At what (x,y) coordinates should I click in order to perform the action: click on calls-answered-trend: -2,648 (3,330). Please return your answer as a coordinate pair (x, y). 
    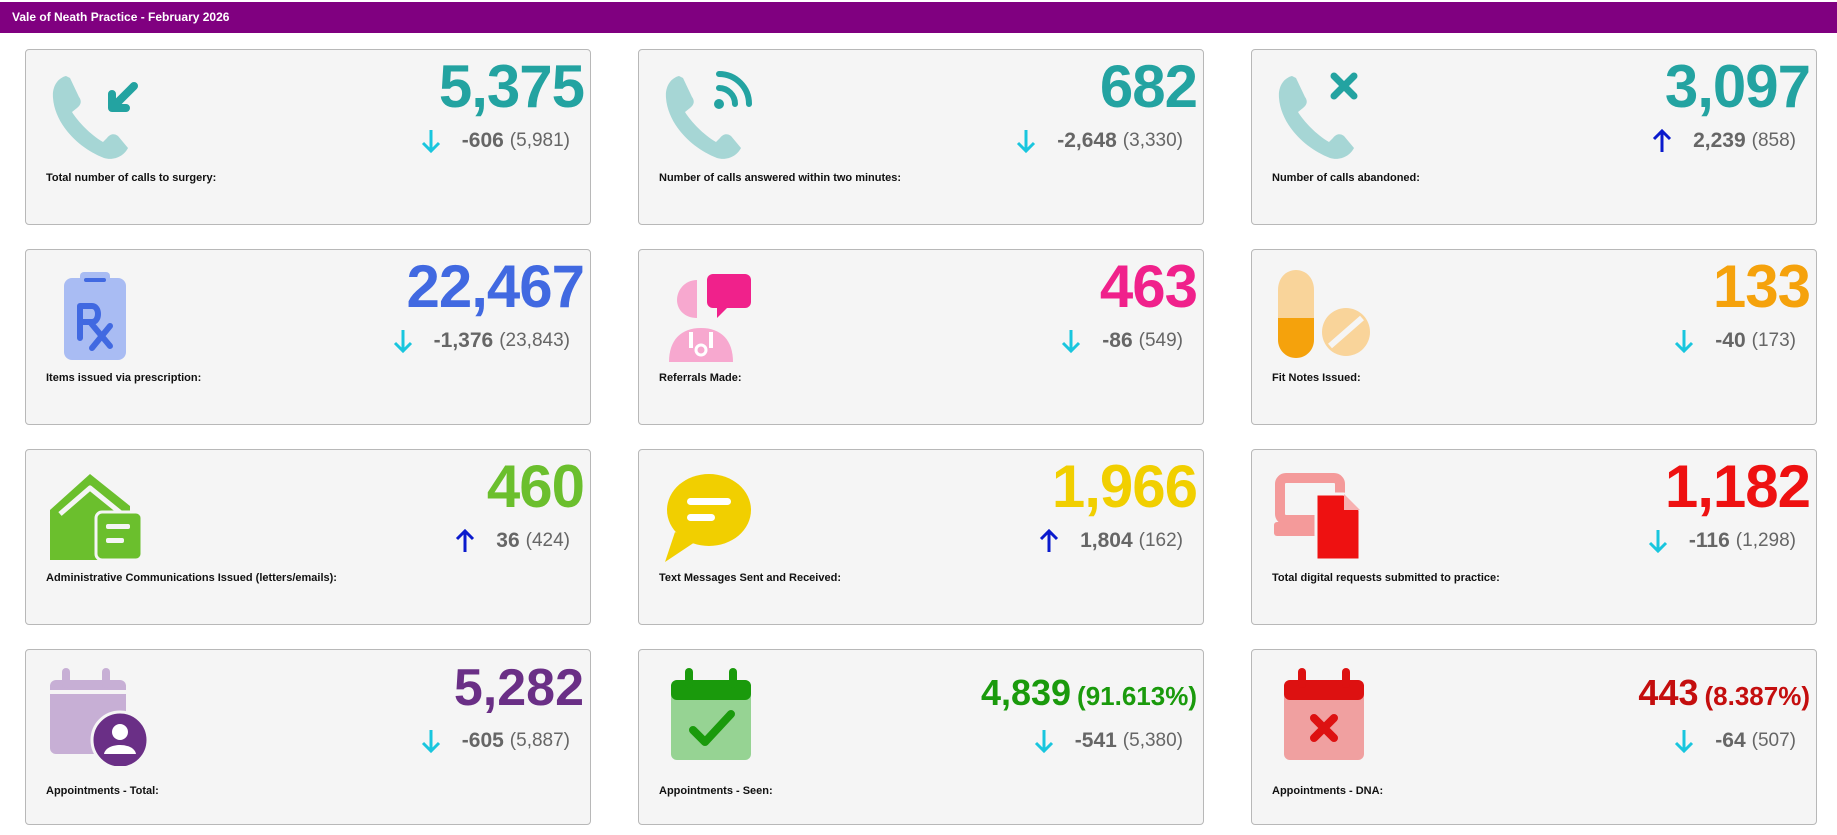
    Looking at the image, I should click on (1099, 141).